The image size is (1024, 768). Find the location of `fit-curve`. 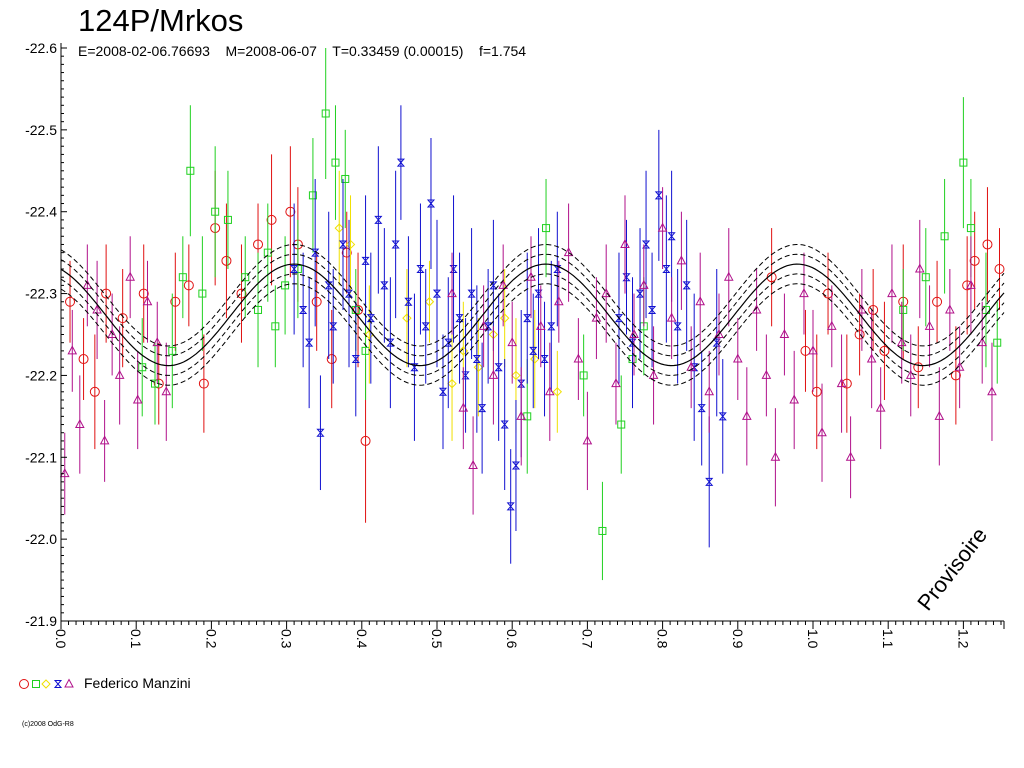

fit-curve is located at coordinates (532, 315).